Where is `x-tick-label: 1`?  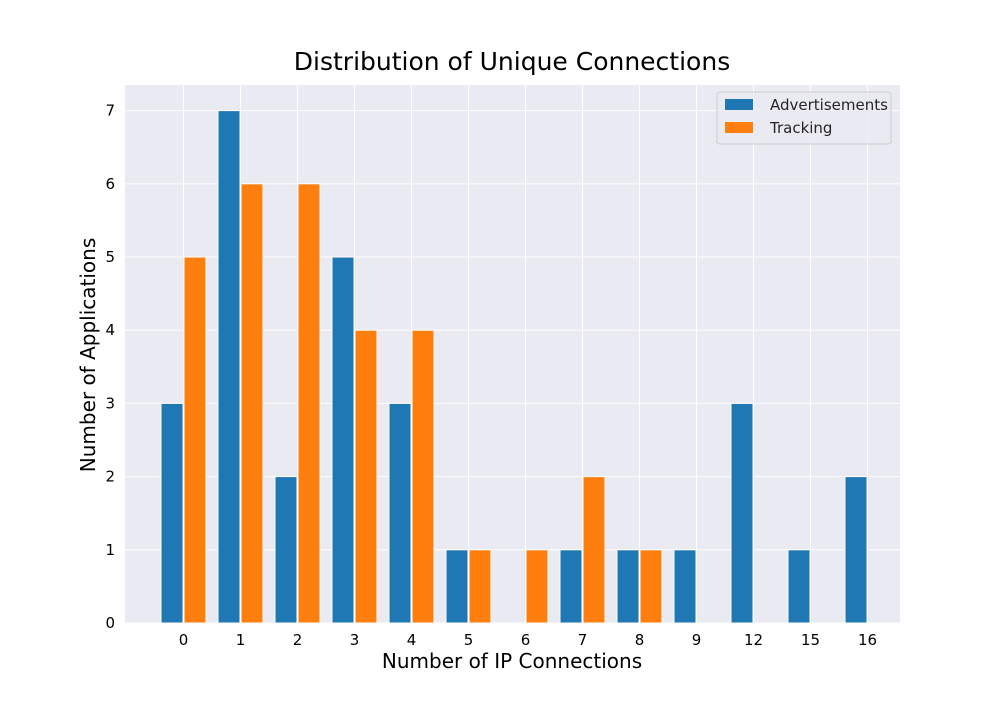
x-tick-label: 1 is located at coordinates (241, 640).